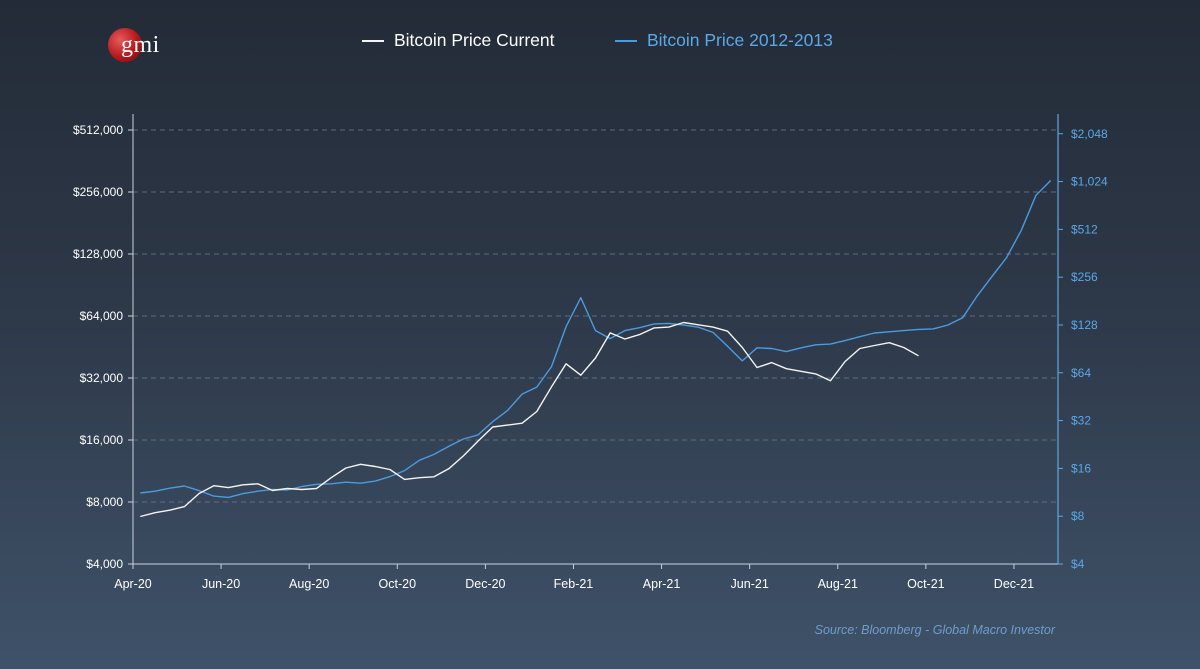 The height and width of the screenshot is (669, 1200). Describe the element at coordinates (1078, 564) in the screenshot. I see `y-right-tick-label: $4` at that location.